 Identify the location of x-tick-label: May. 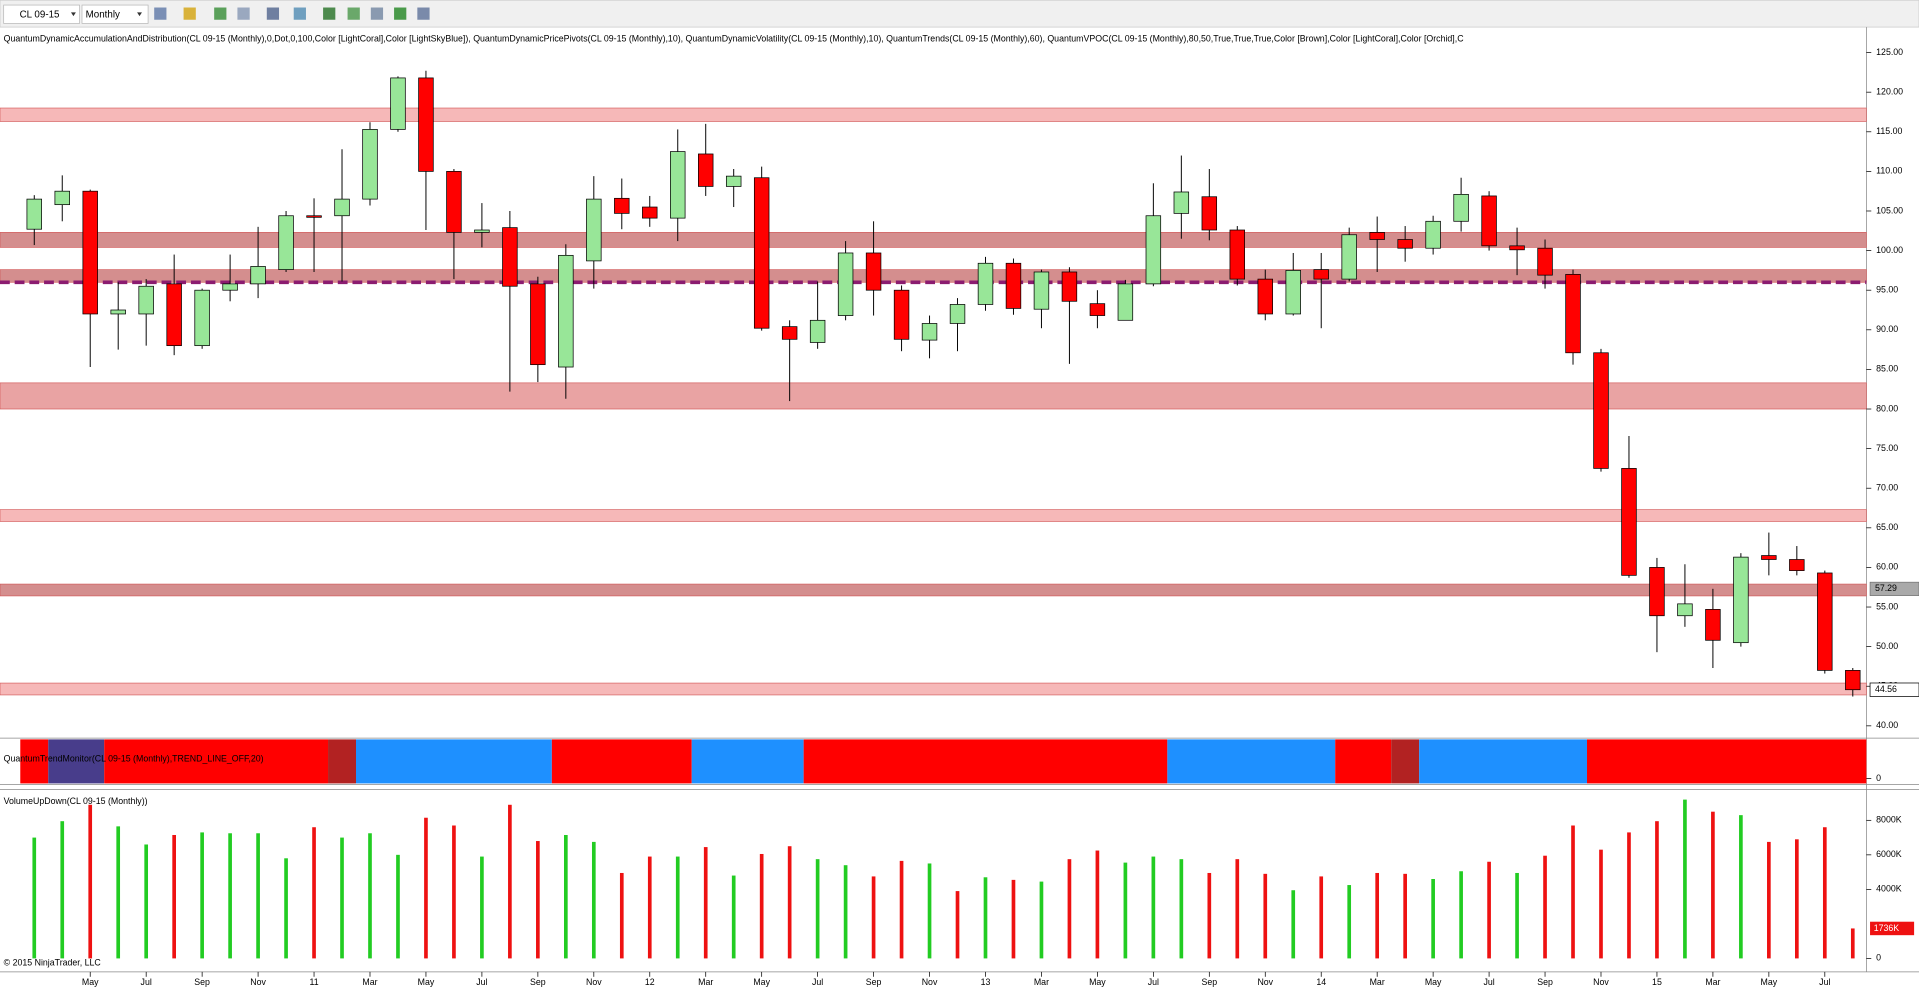
(426, 982).